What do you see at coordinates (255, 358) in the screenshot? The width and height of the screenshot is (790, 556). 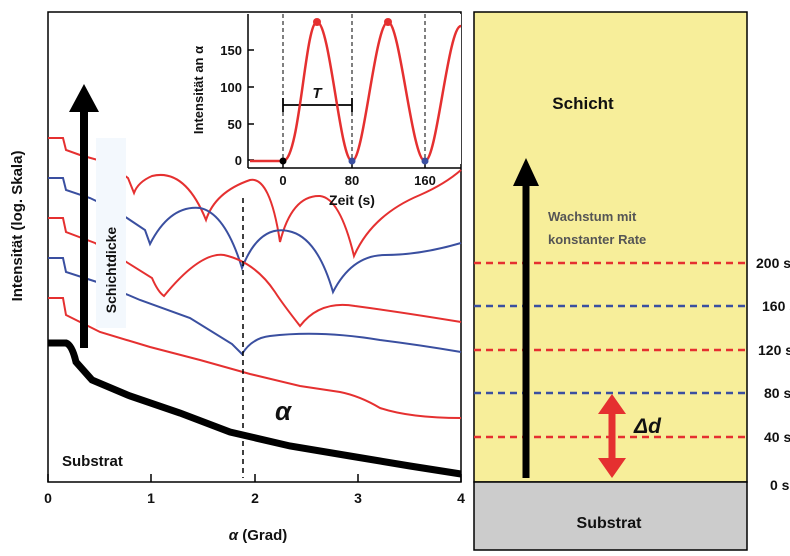 I see `curve-40s` at bounding box center [255, 358].